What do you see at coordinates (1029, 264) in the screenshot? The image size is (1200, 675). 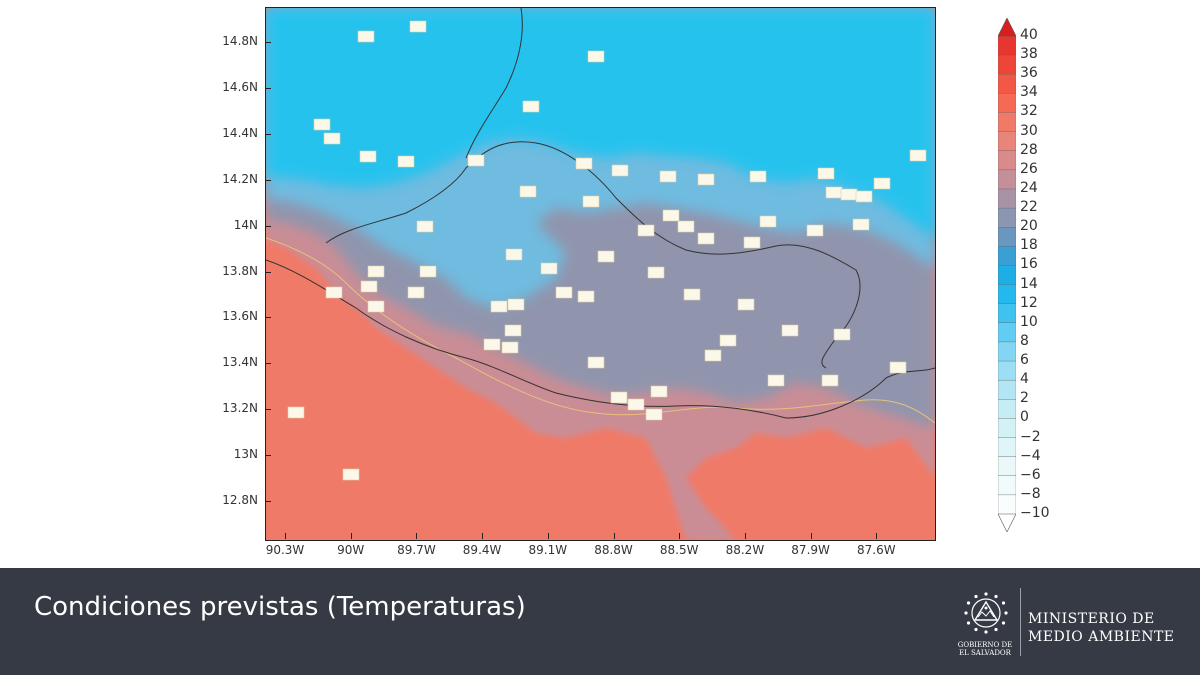 I see `colorbar-level-label: 16` at bounding box center [1029, 264].